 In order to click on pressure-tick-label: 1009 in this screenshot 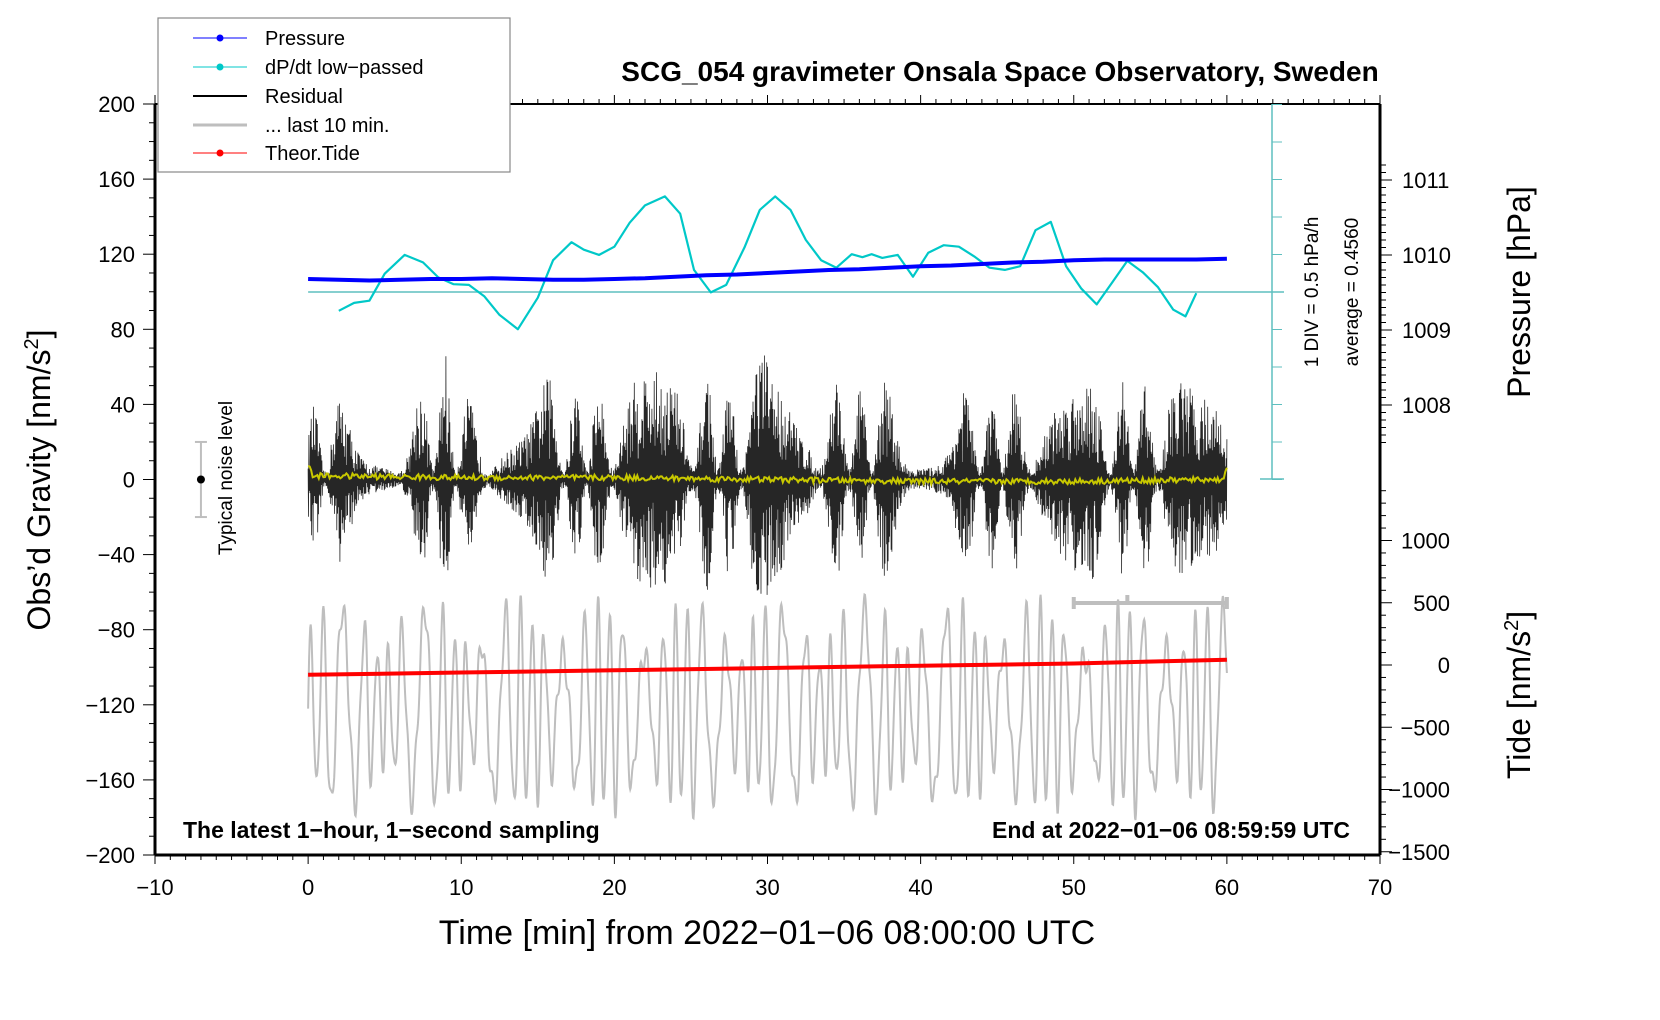, I will do `click(1426, 330)`.